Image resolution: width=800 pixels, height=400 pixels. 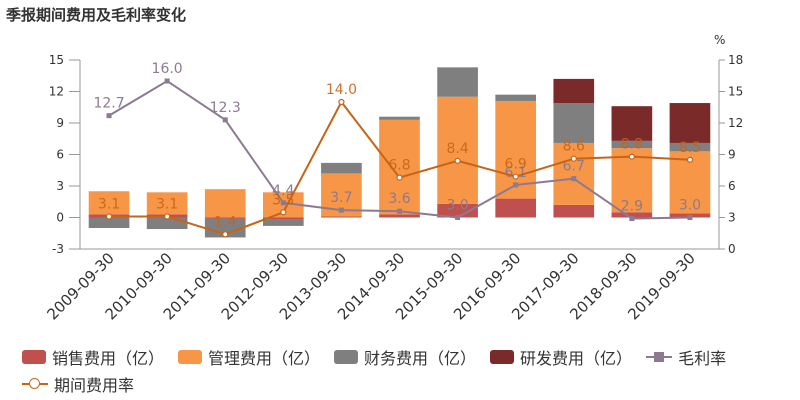 I want to click on right-axis-tick-label: 6, so click(x=732, y=186).